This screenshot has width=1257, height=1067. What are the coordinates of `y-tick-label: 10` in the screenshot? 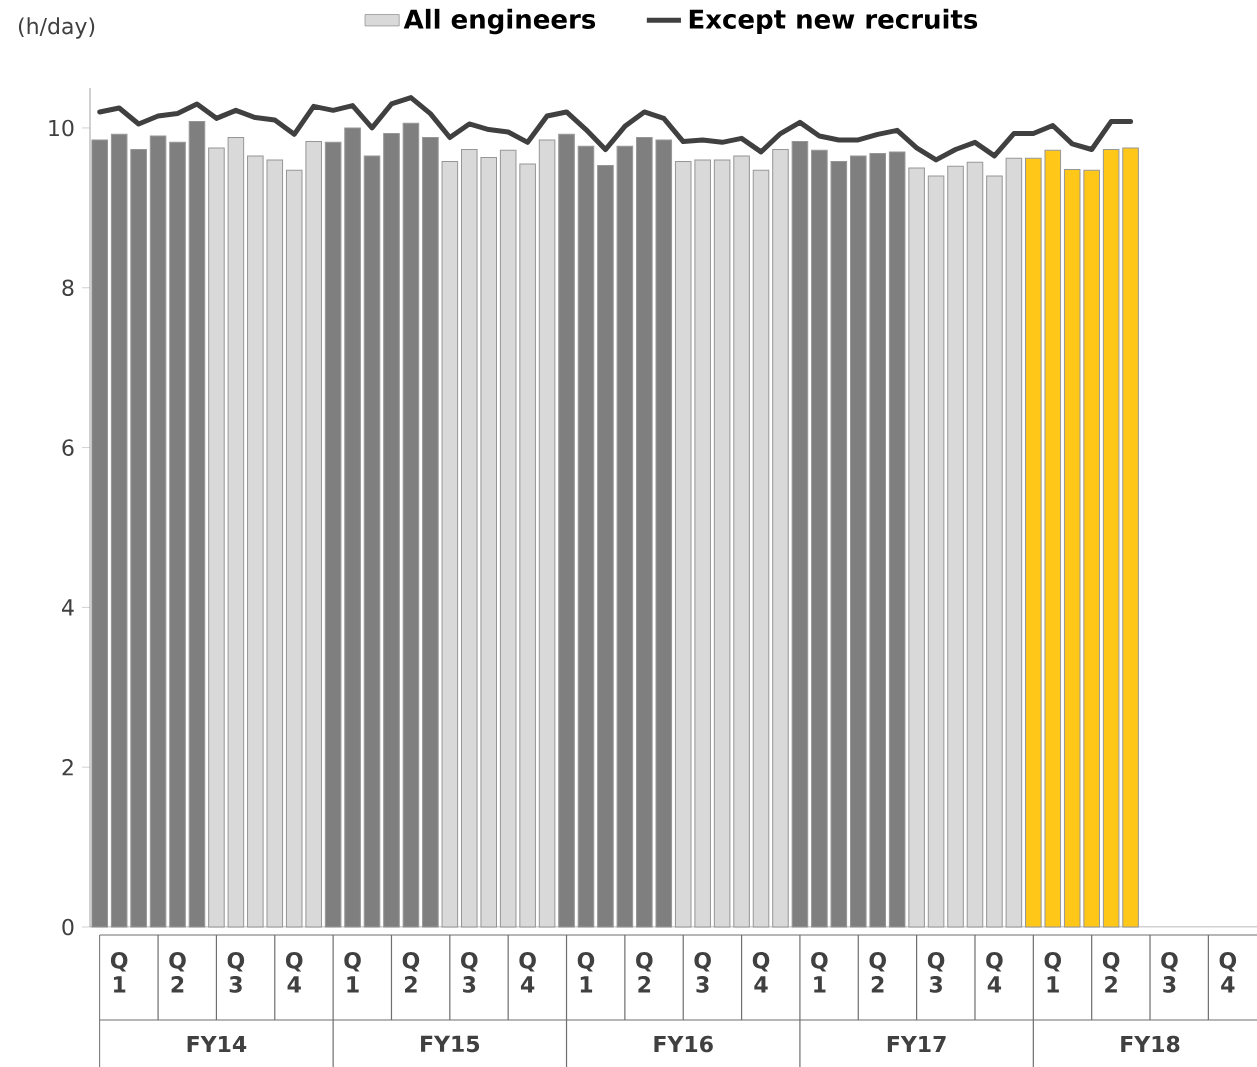 It's located at (61, 128).